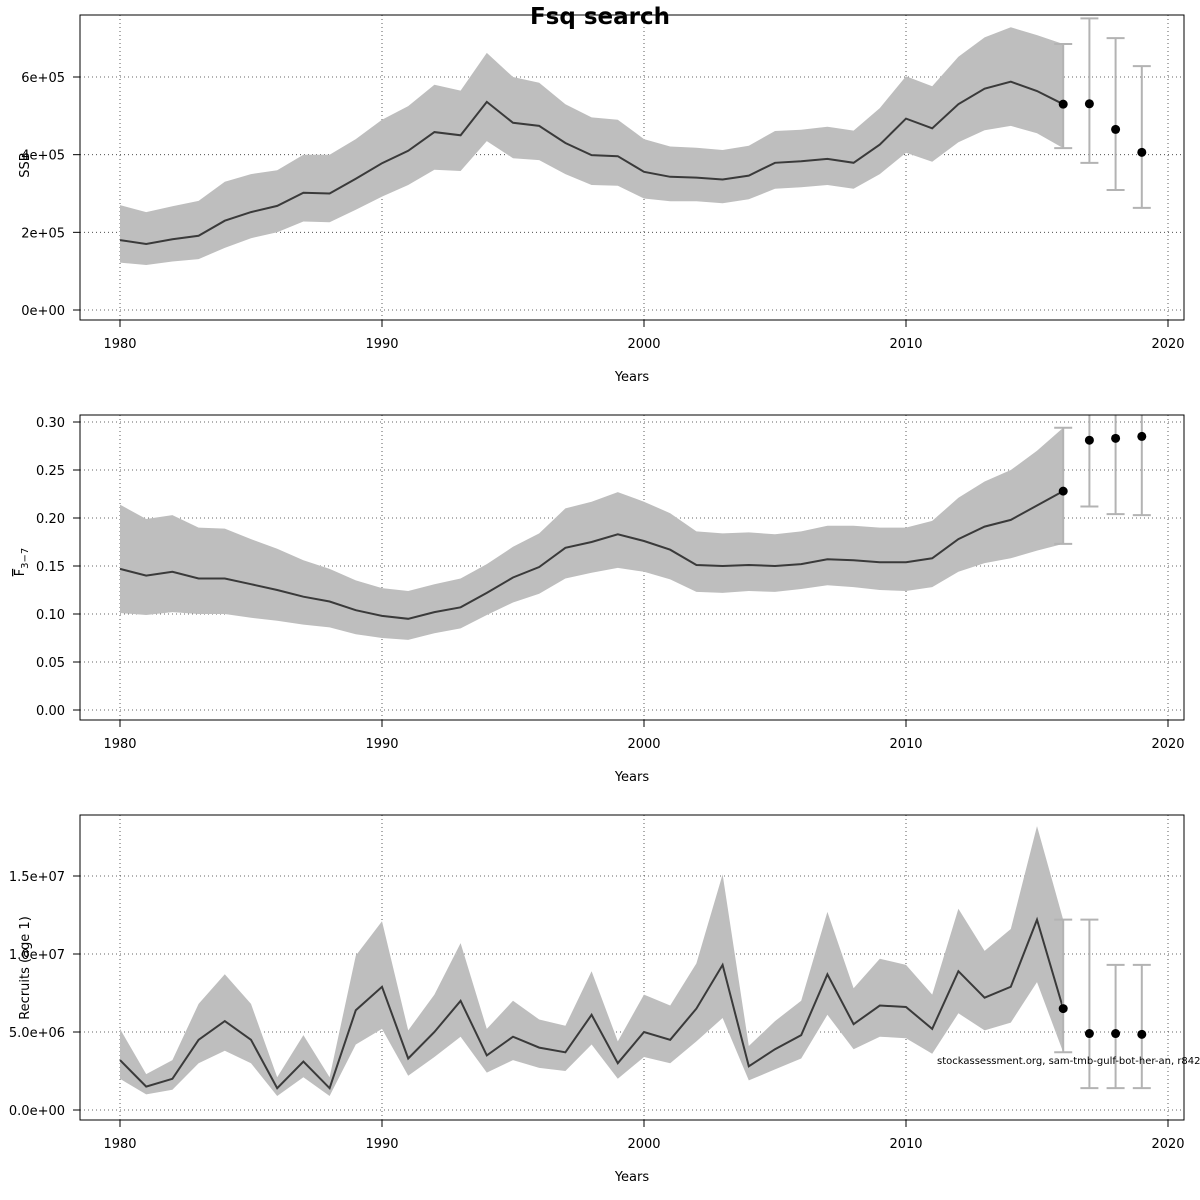 This screenshot has height=1200, width=1200. I want to click on y-tick-label: 0.20, so click(50, 519).